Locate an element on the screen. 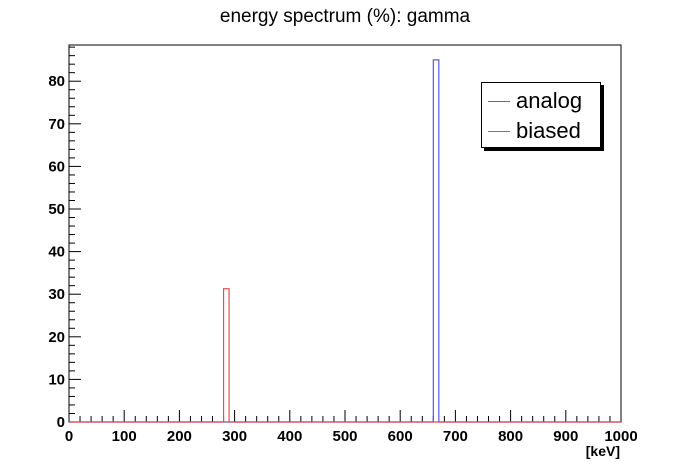 Image resolution: width=690 pixels, height=469 pixels. legend-entry-biased: biased is located at coordinates (534, 131).